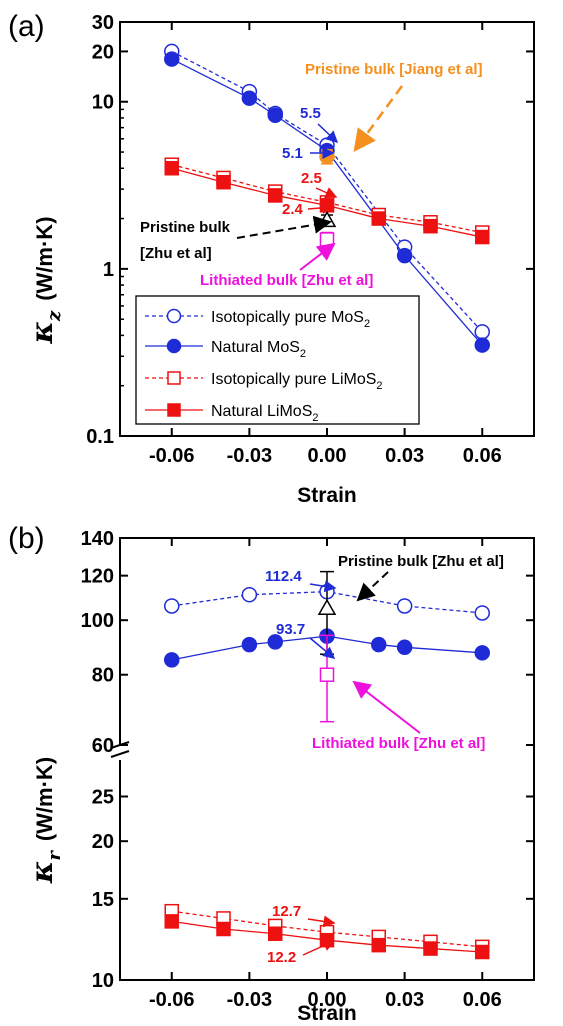 Image resolution: width=563 pixels, height=1026 pixels. I want to click on y-tick-label-b: 15, so click(103, 900).